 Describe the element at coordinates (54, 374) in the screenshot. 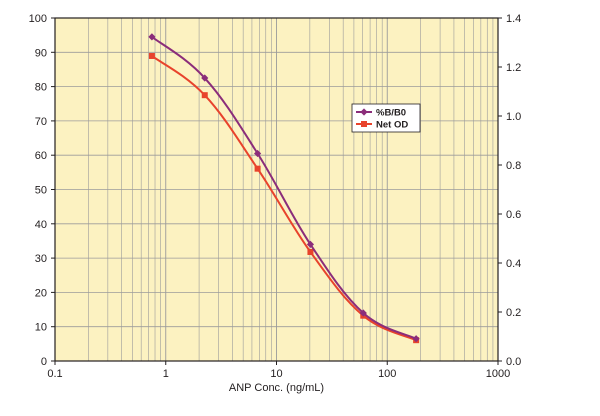

I see `x-tick-label: 0.1` at that location.